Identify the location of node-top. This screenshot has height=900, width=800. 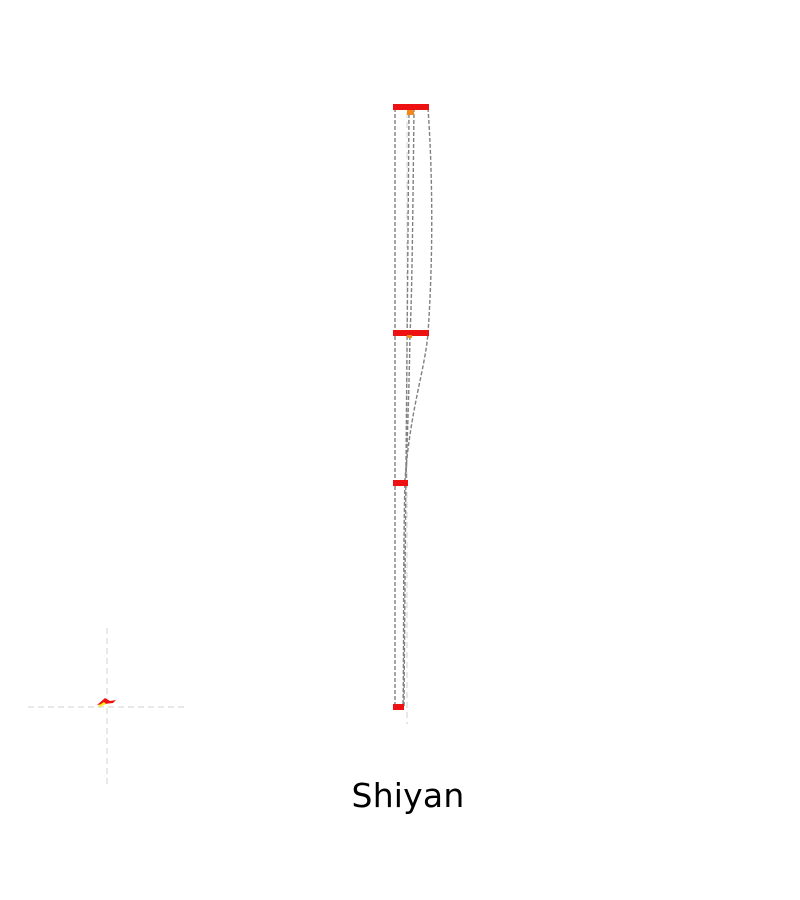
(411, 107).